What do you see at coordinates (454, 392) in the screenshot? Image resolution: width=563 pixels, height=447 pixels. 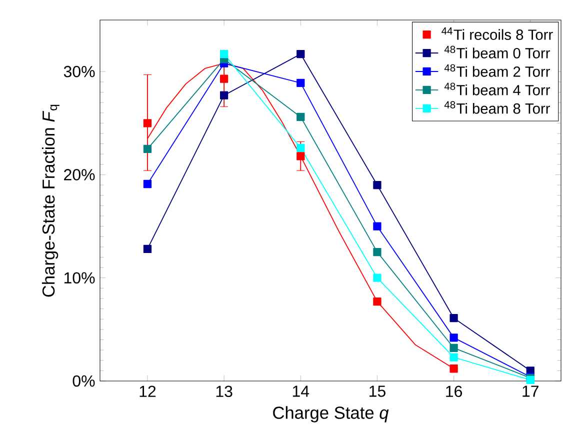 I see `x-tick-label: 16` at bounding box center [454, 392].